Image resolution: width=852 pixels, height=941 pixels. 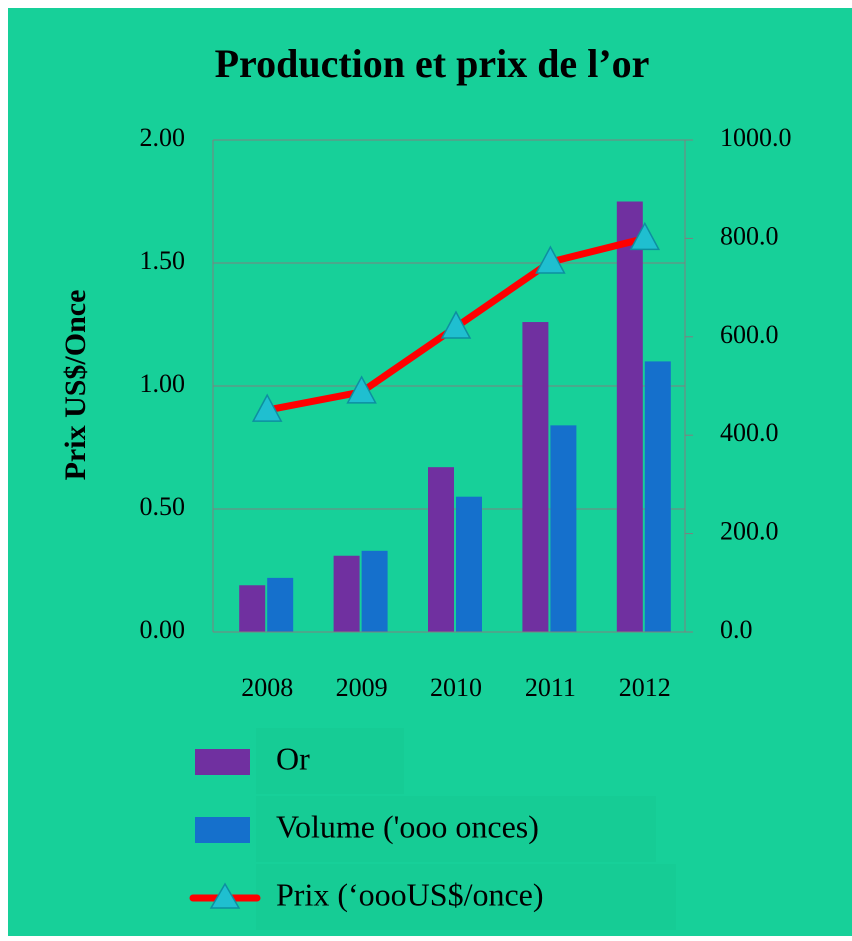 I want to click on legend-label: Prix (‘oooUS$/once), so click(x=410, y=894).